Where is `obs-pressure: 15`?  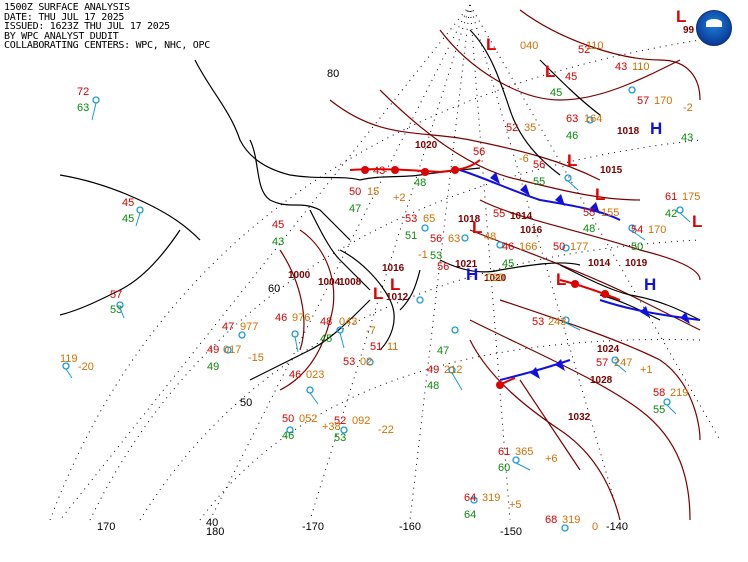 obs-pressure: 15 is located at coordinates (373, 192).